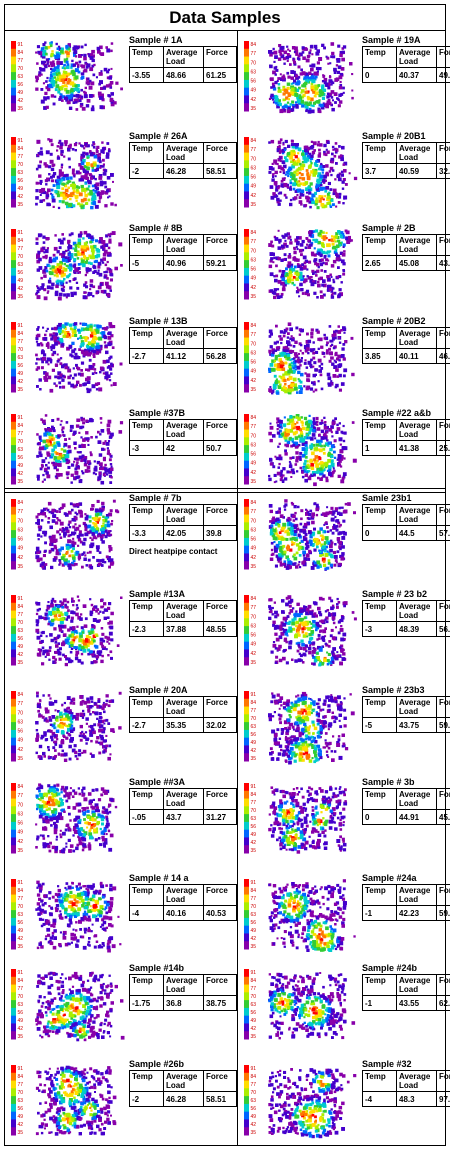  Describe the element at coordinates (21, 69) in the screenshot. I see `scale-label: 70` at that location.